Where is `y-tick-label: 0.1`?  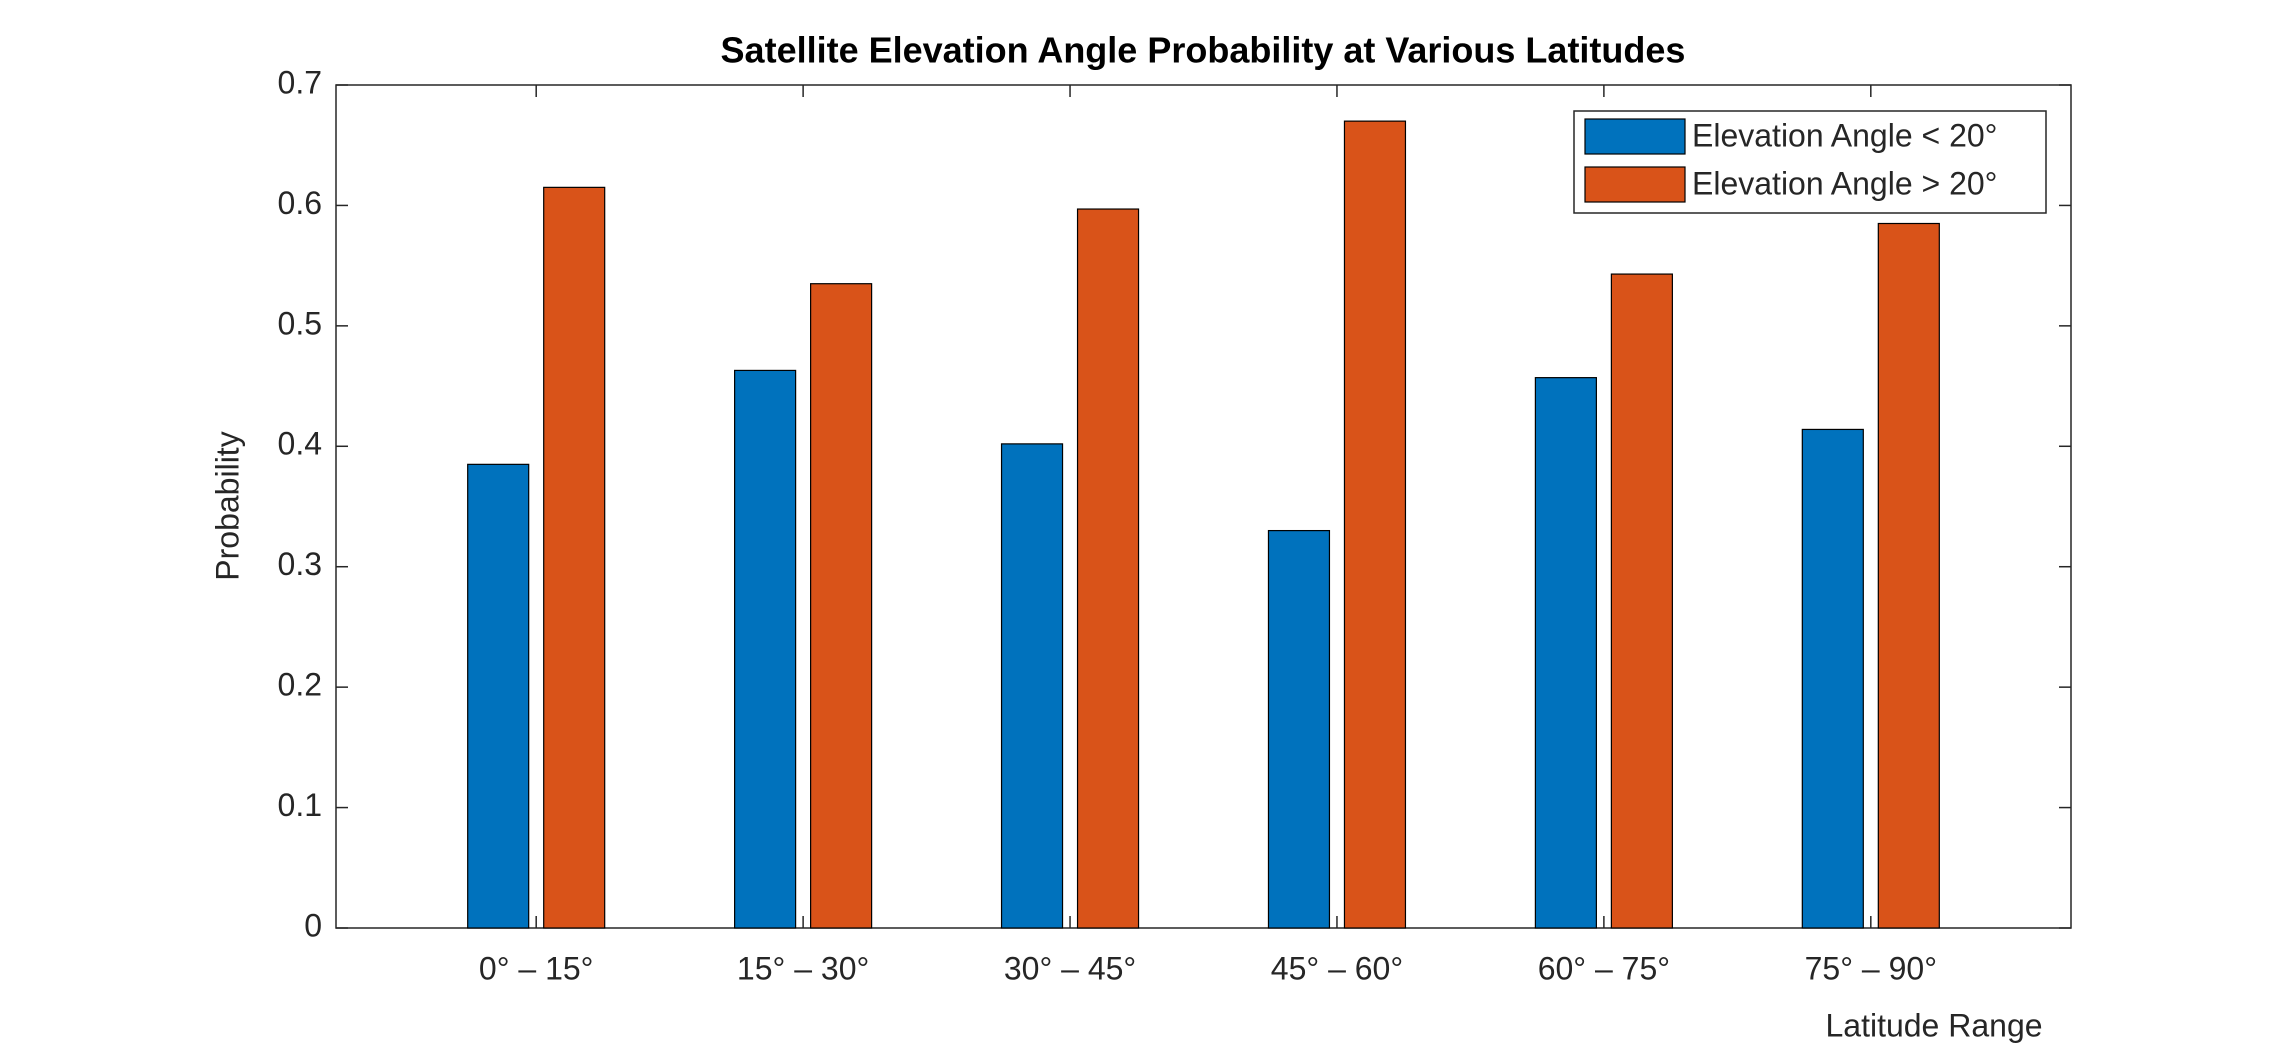 y-tick-label: 0.1 is located at coordinates (300, 805).